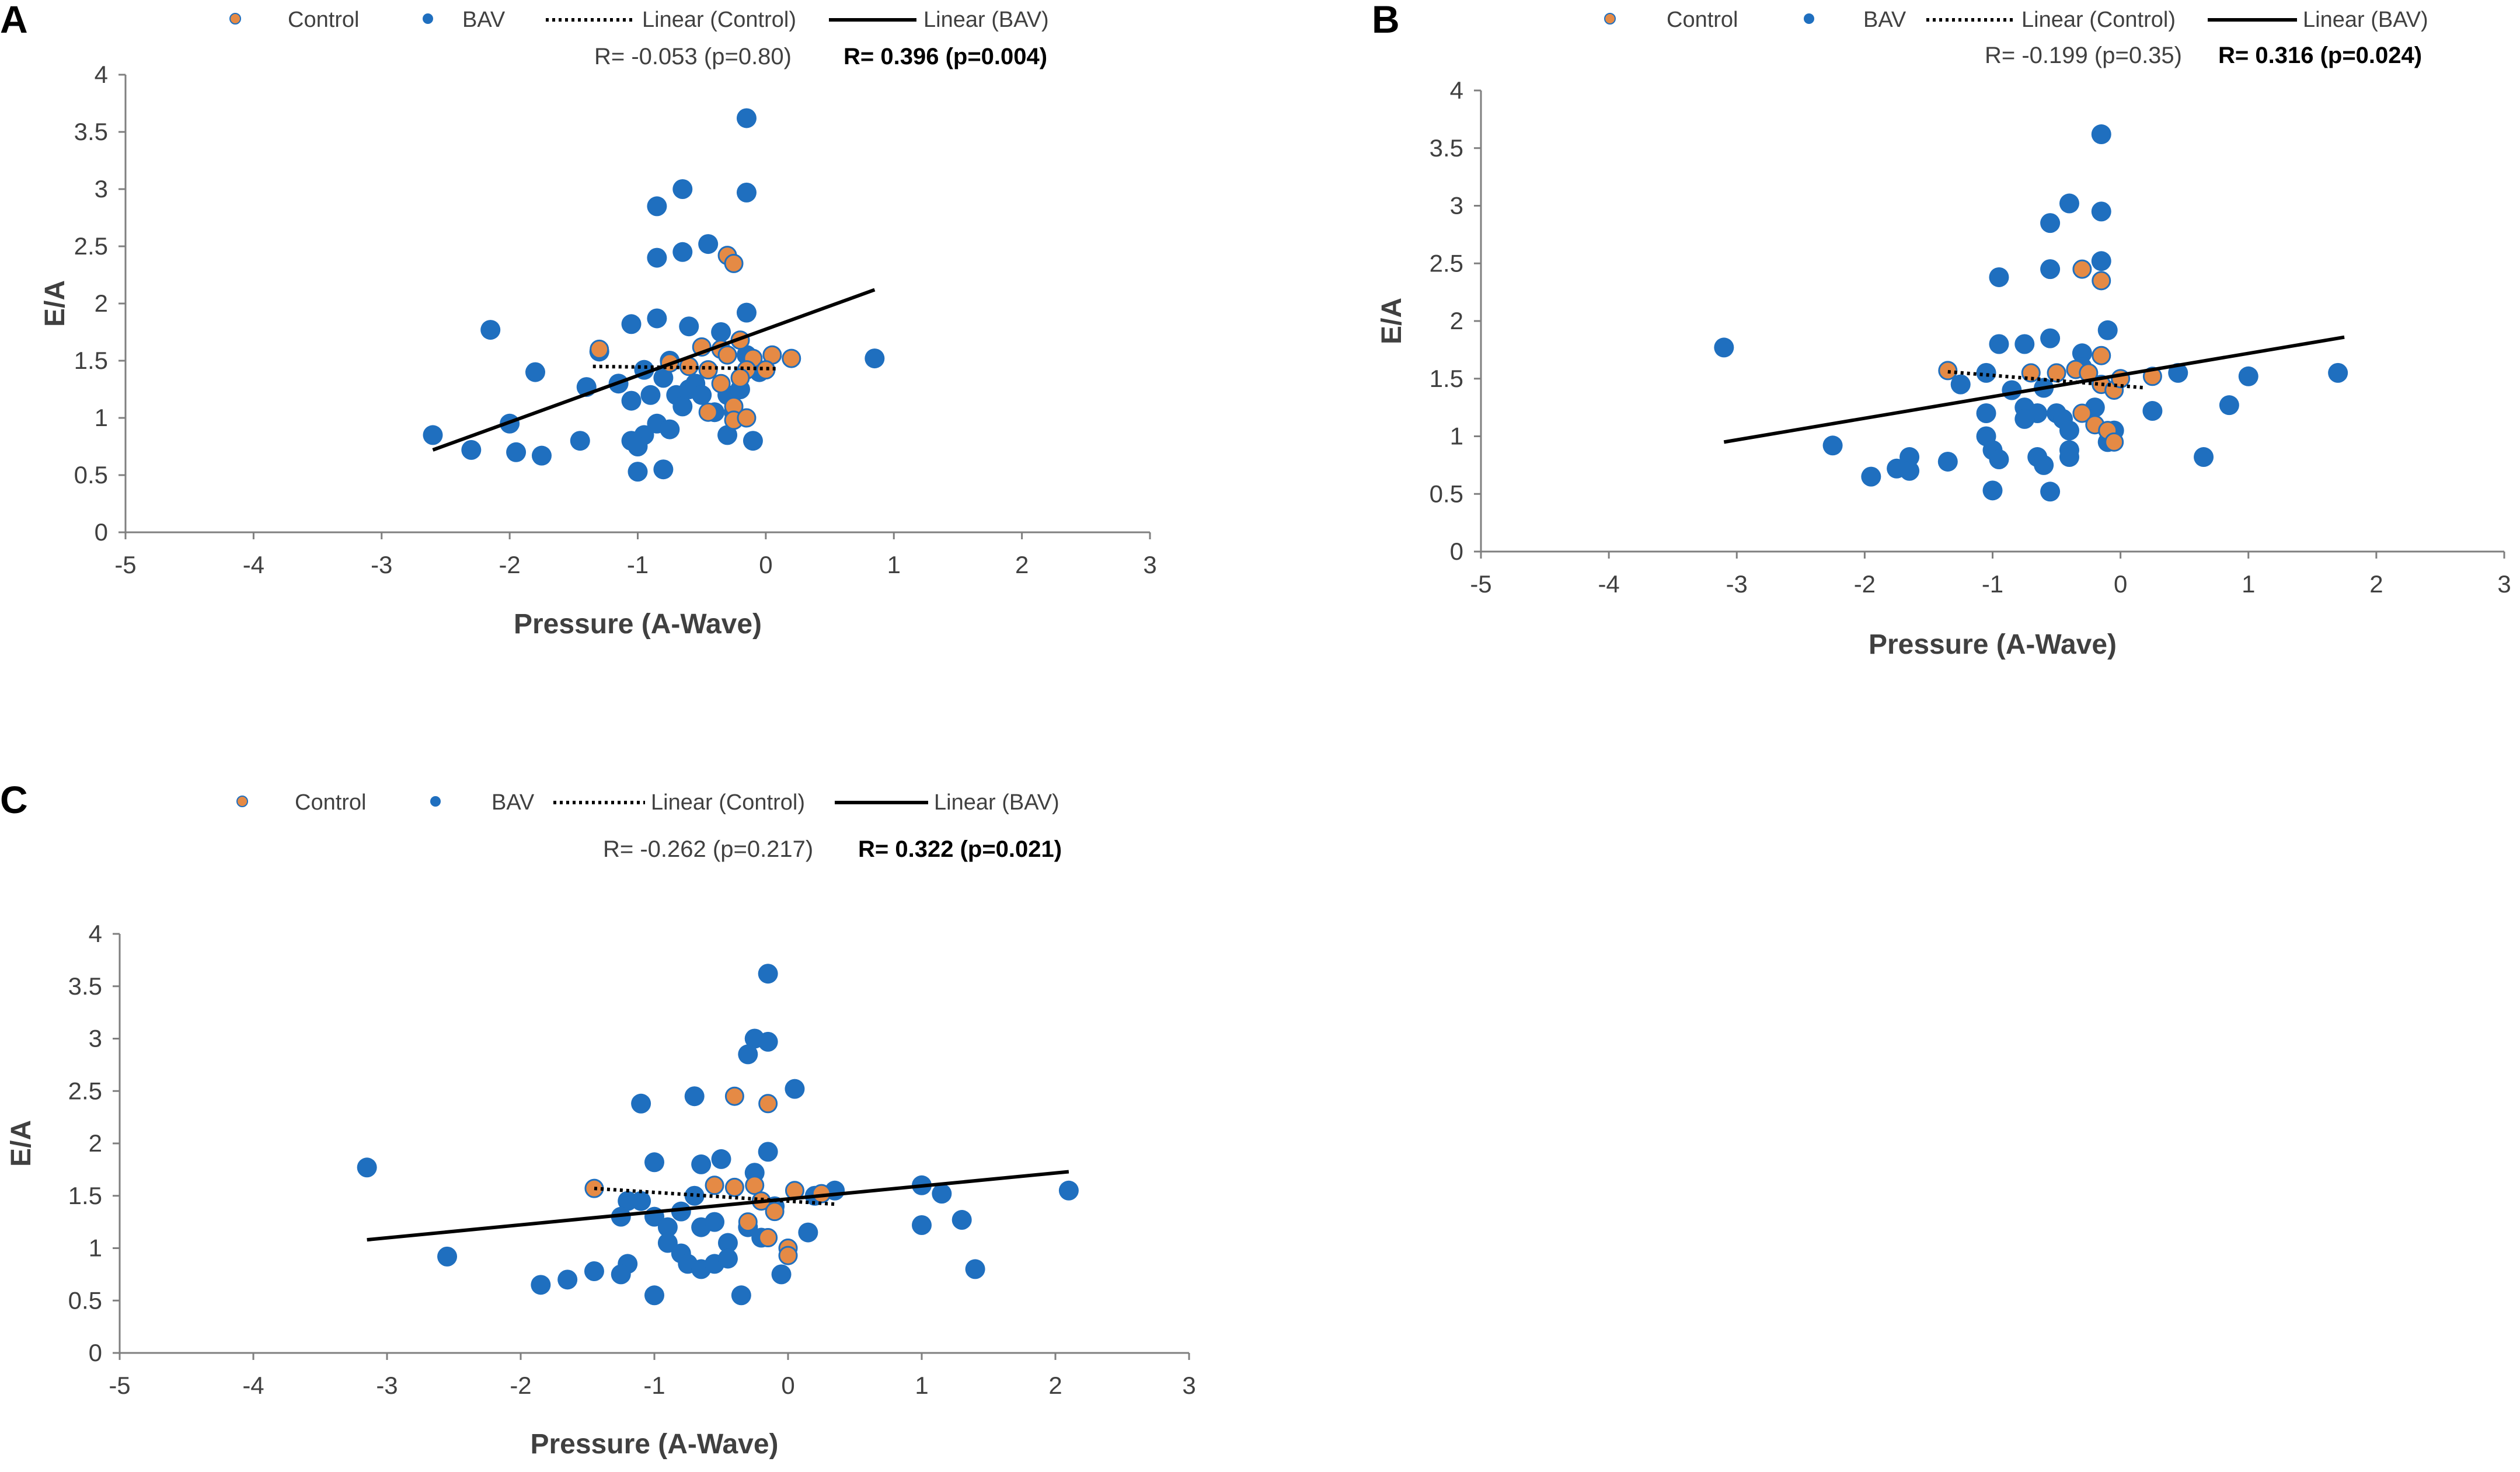  Describe the element at coordinates (1446, 379) in the screenshot. I see `y-tick-label: 1.5` at that location.